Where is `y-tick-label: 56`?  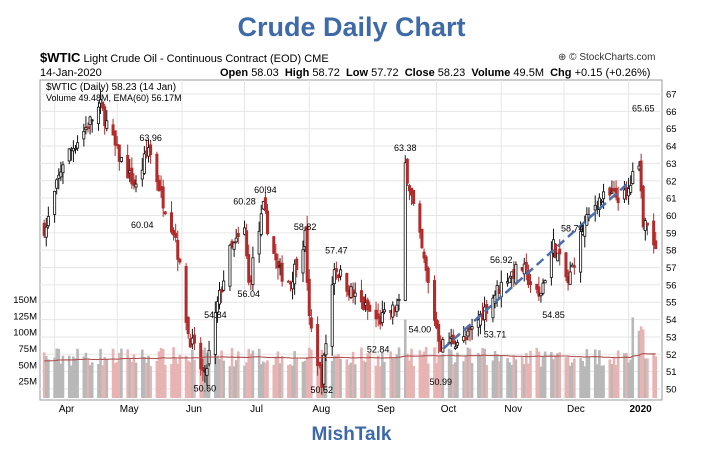
y-tick-label: 56 is located at coordinates (671, 285).